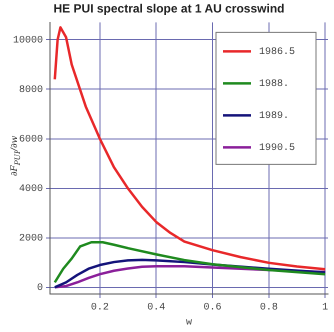 This screenshot has width=334, height=332. What do you see at coordinates (31, 189) in the screenshot?
I see `y-tick-label: 4000` at bounding box center [31, 189].